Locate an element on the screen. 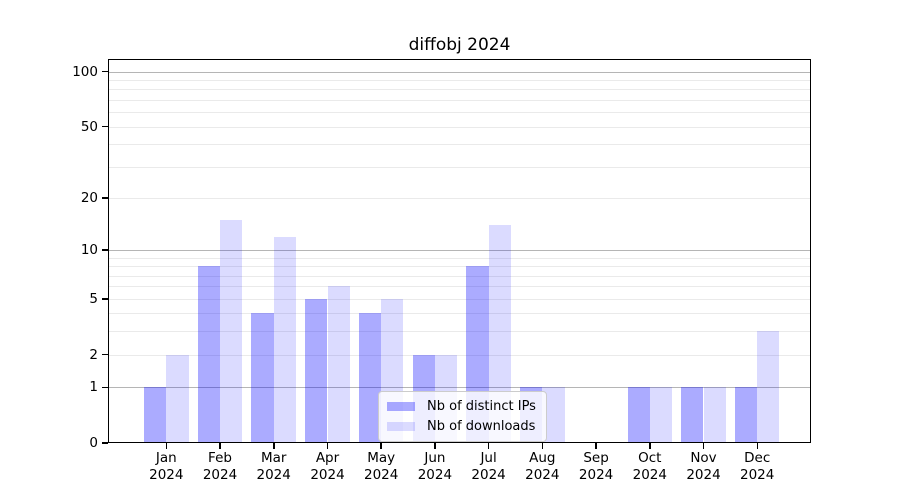 The image size is (900, 500). chart-title: diffobj 2024 is located at coordinates (459, 45).